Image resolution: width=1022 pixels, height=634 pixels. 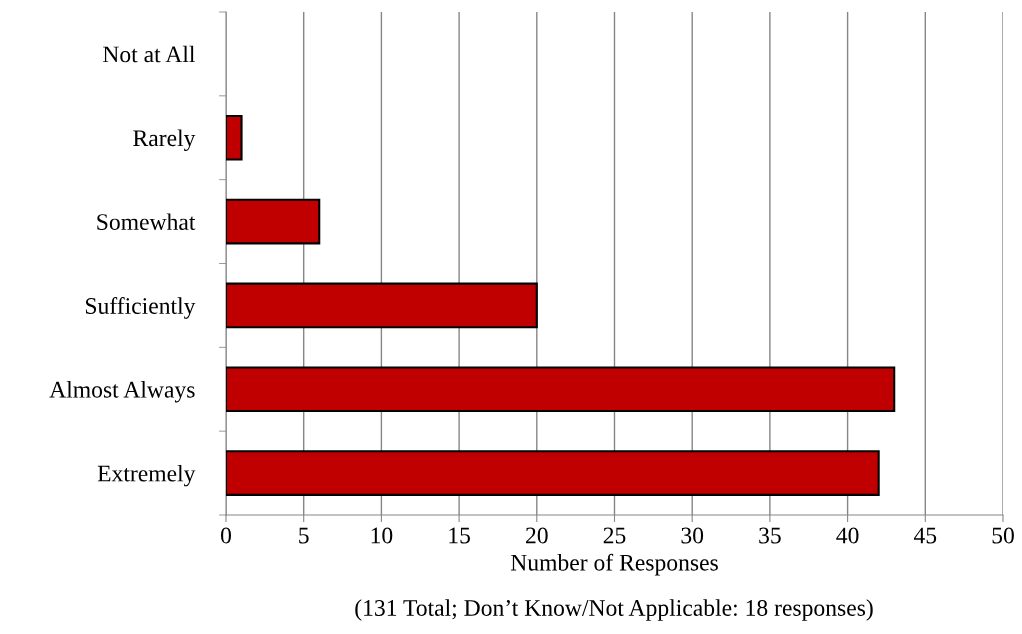 What do you see at coordinates (146, 475) in the screenshot?
I see `y-tick-label: Extremely` at bounding box center [146, 475].